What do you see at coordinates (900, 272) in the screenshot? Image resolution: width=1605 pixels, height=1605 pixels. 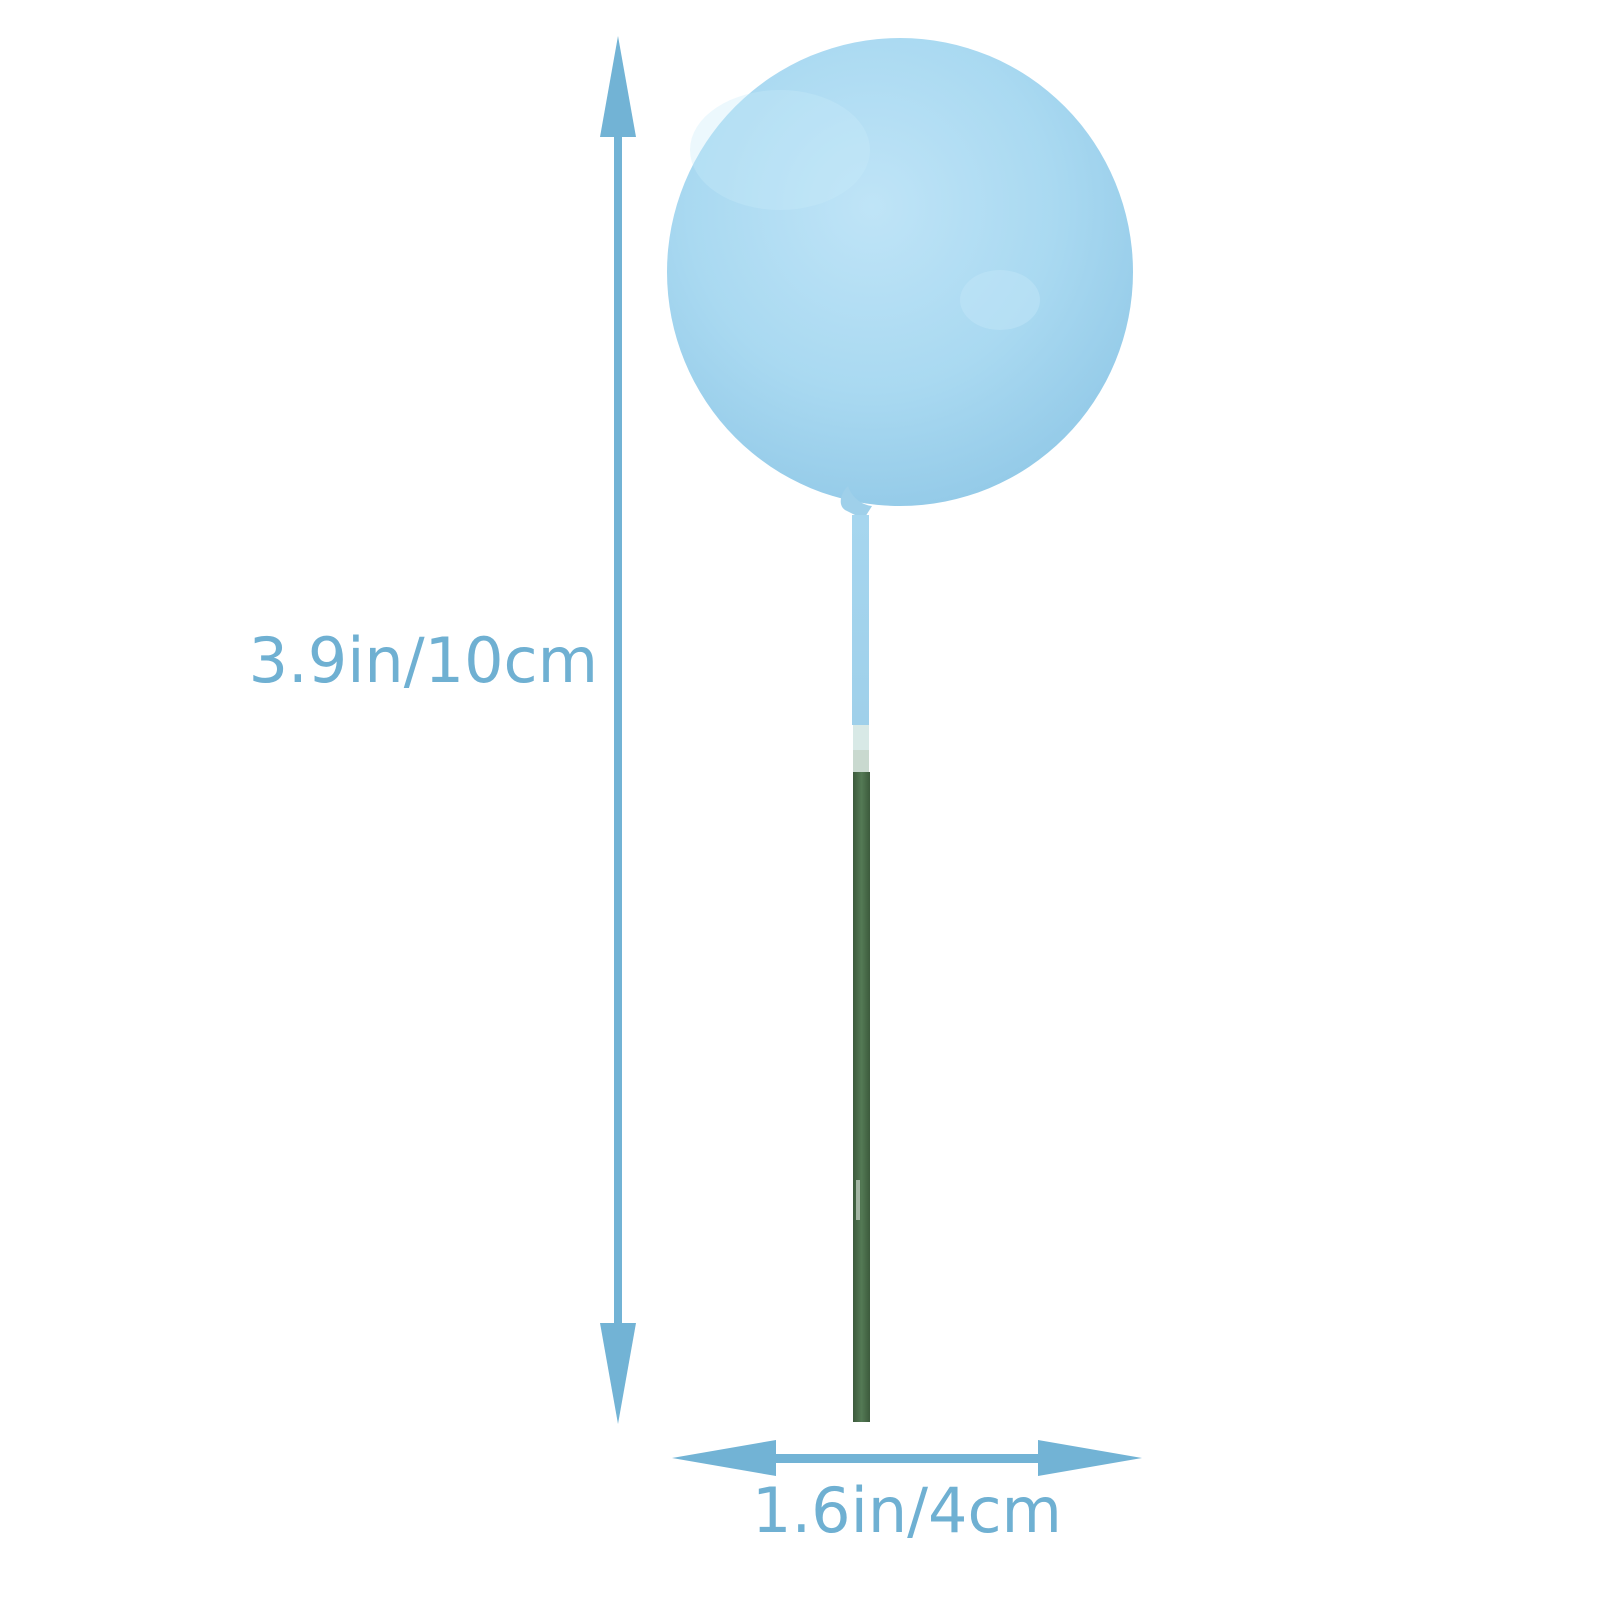 I see `balloon-ball` at bounding box center [900, 272].